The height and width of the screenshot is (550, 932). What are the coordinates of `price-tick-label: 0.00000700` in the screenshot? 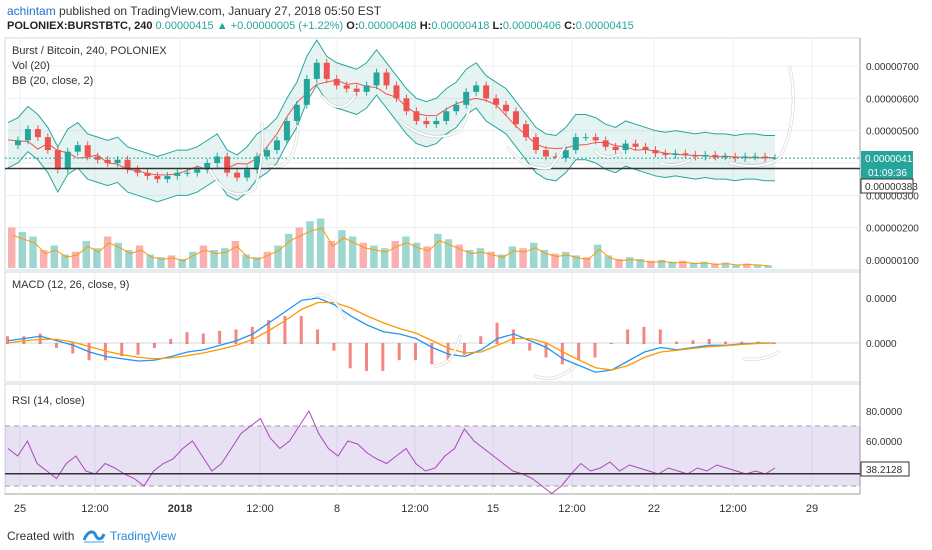 It's located at (892, 67).